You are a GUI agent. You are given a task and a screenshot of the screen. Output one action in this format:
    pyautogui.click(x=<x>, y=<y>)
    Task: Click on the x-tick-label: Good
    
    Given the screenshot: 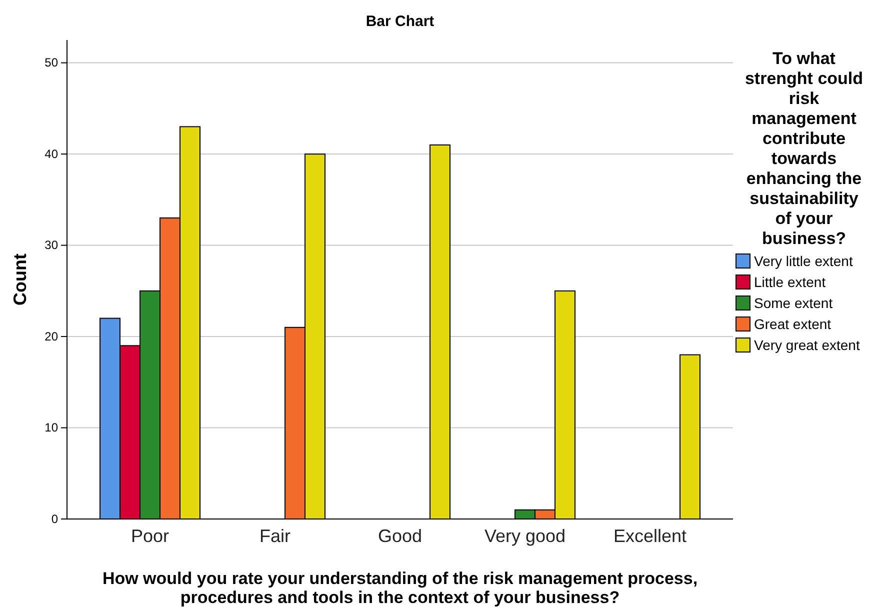 What is the action you would take?
    pyautogui.click(x=400, y=536)
    